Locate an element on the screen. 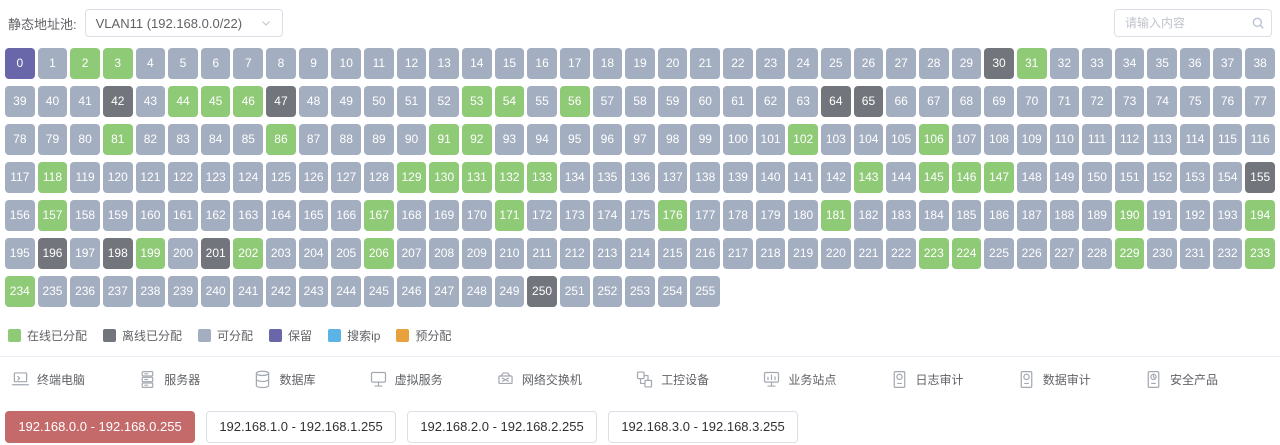  ip-cell-62: 62 is located at coordinates (770, 101).